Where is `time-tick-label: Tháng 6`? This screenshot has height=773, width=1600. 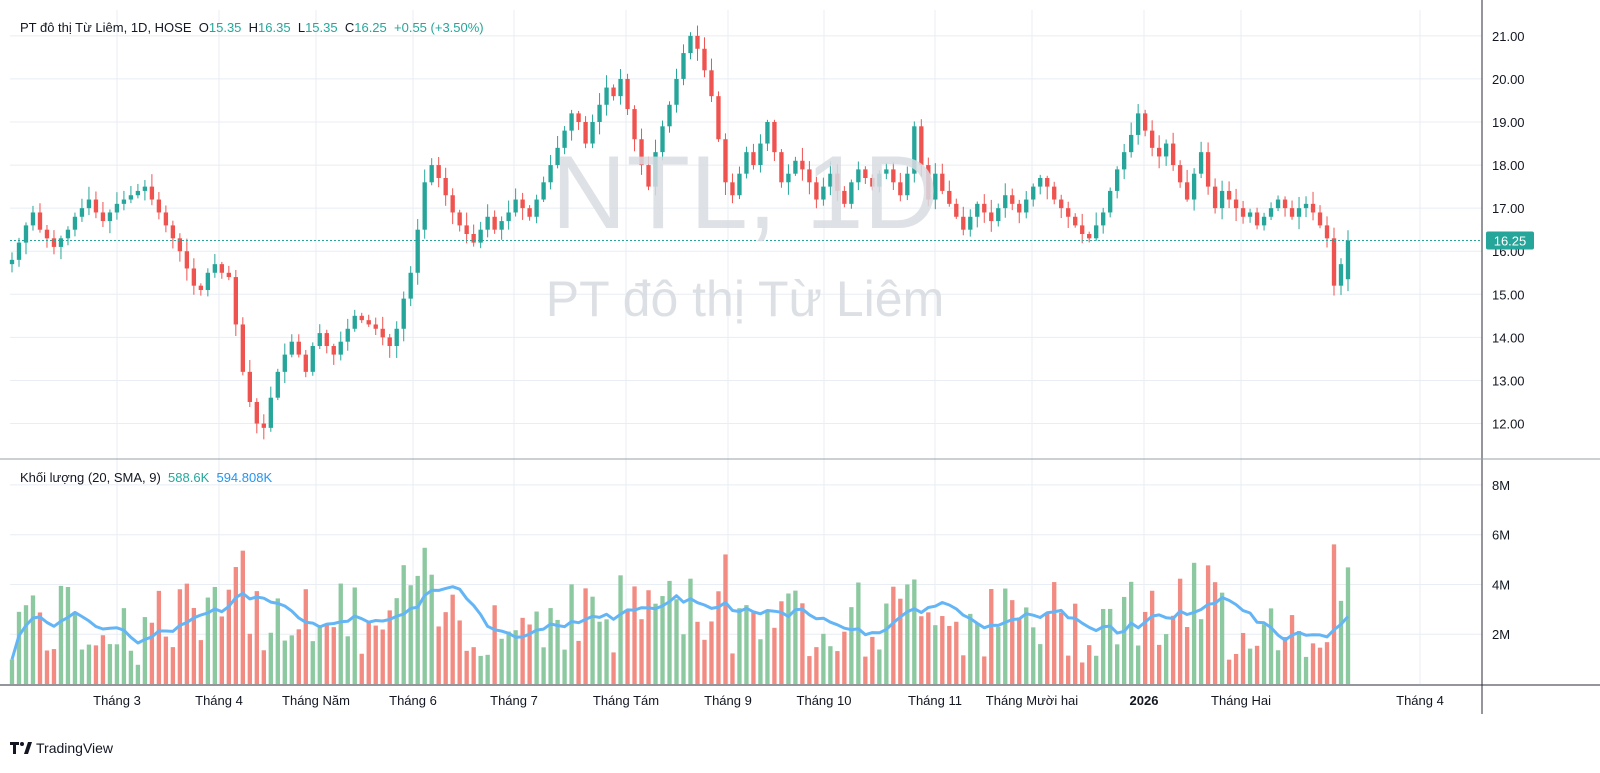
time-tick-label: Tháng 6 is located at coordinates (413, 700).